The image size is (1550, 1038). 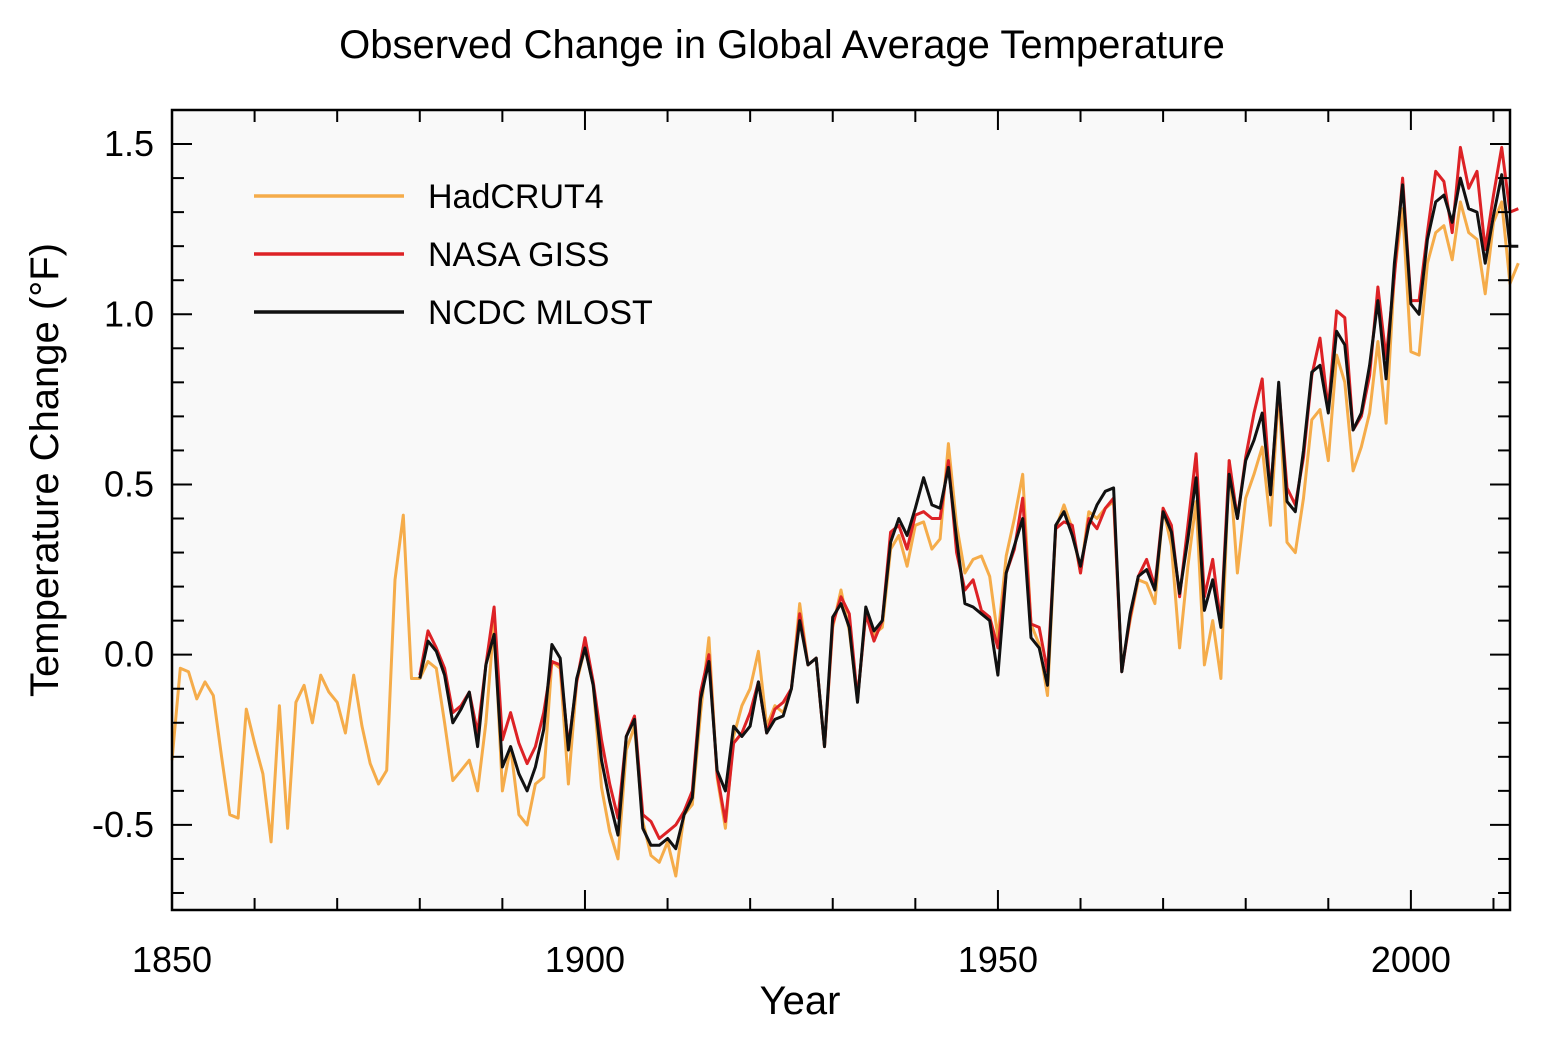 What do you see at coordinates (129, 313) in the screenshot?
I see `y-tick-label: 1.0` at bounding box center [129, 313].